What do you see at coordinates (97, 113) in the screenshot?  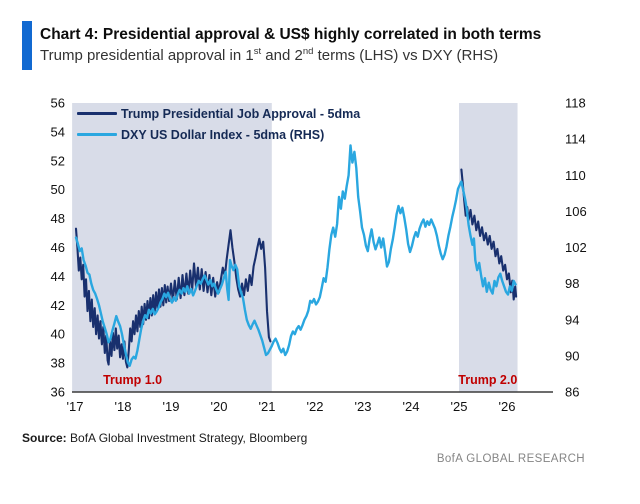 I see `approval-line-swatch` at bounding box center [97, 113].